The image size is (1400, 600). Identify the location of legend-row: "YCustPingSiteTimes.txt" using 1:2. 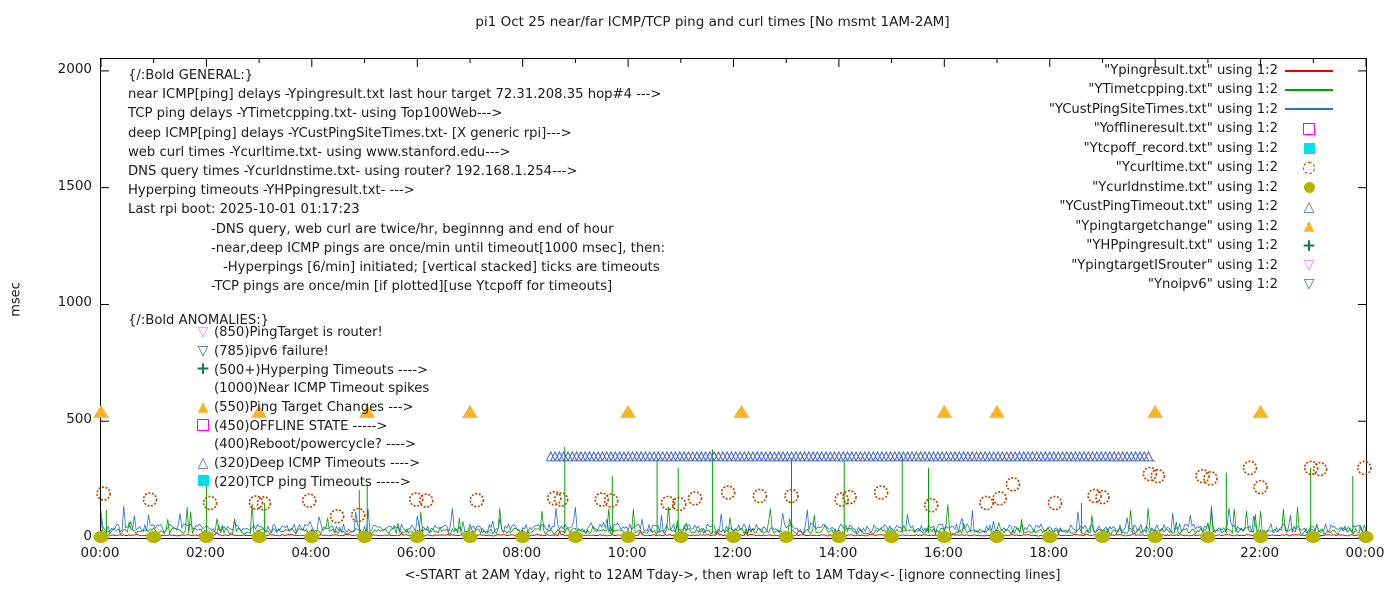
(1159, 109).